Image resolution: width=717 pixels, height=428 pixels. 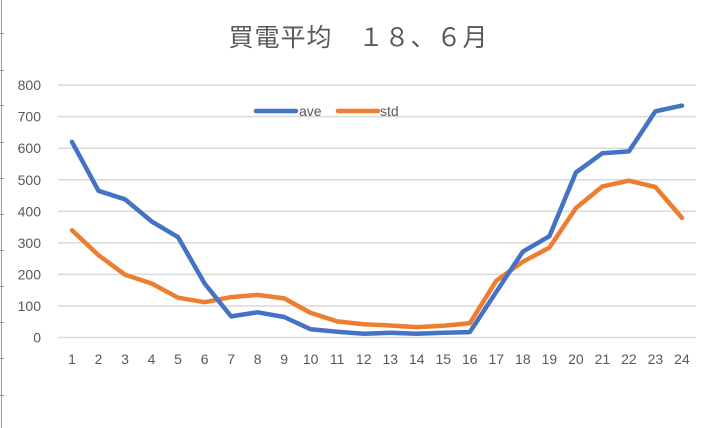 I want to click on x-tick-label: 1, so click(x=72, y=359).